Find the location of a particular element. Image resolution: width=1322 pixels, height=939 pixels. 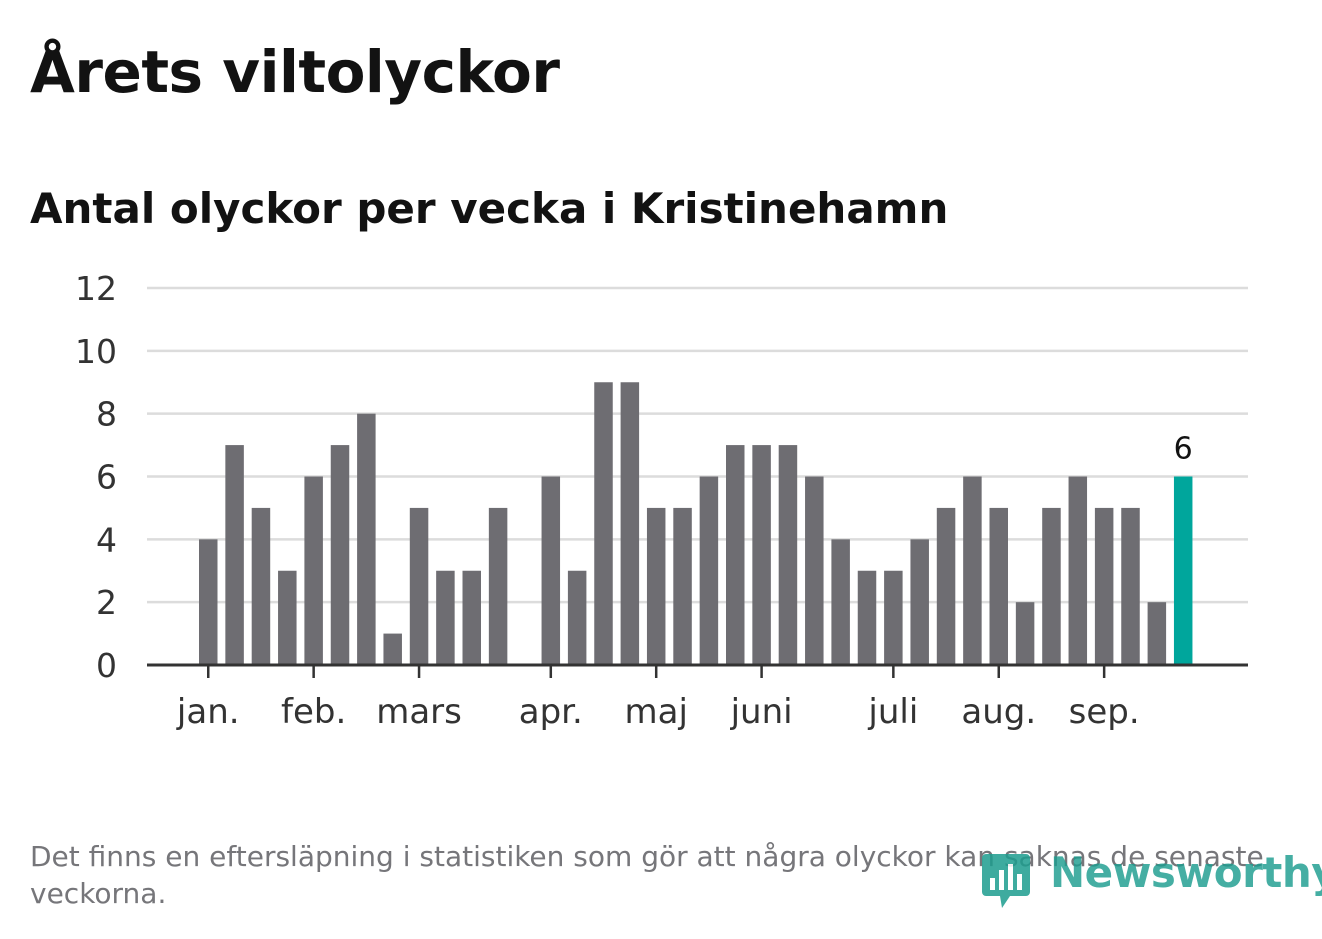

newsworthy-logo: Newsworthy is located at coordinates (1151, 880).